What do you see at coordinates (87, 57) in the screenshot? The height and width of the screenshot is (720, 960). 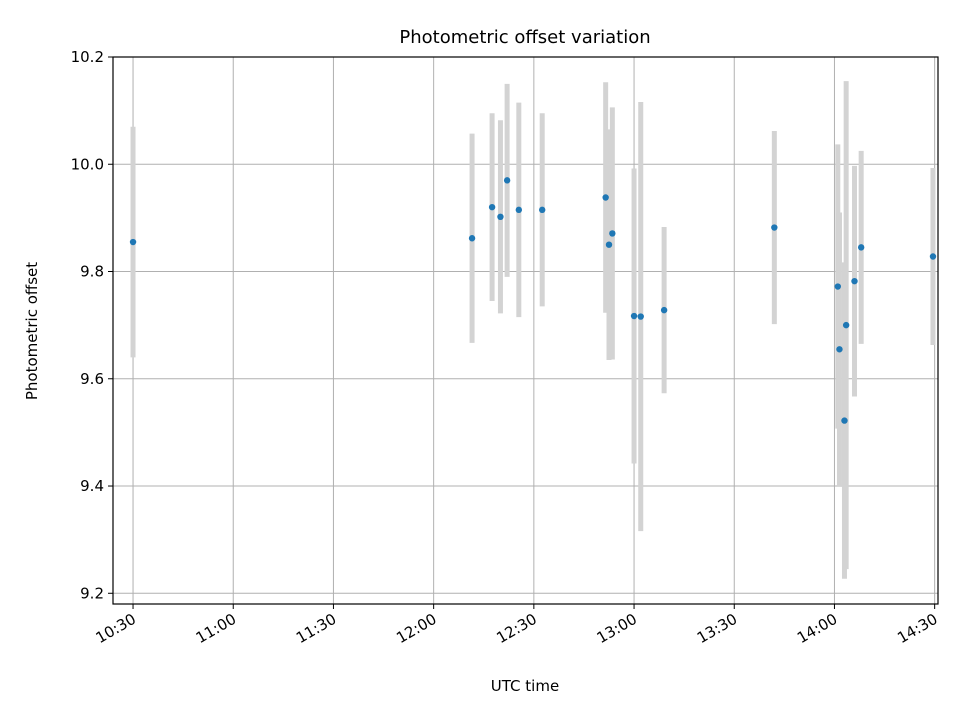 I see `y-tick-label: 10.2` at bounding box center [87, 57].